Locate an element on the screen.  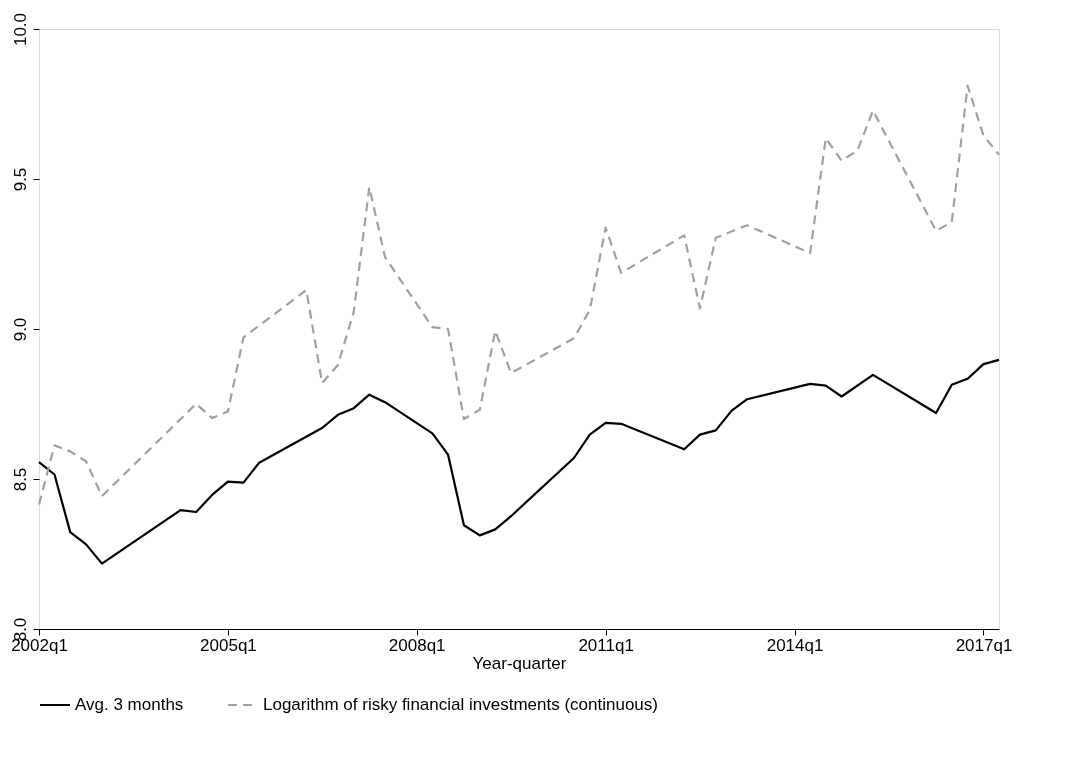
x-tick-label: 2008q1 is located at coordinates (417, 645).